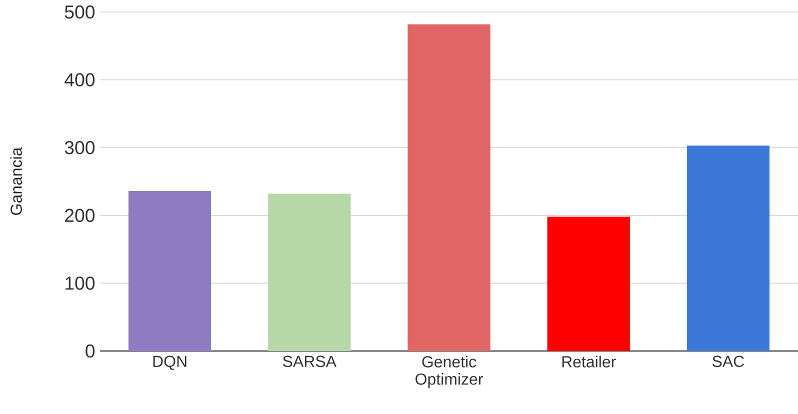  Describe the element at coordinates (728, 362) in the screenshot. I see `x-tick-label: SAC` at that location.